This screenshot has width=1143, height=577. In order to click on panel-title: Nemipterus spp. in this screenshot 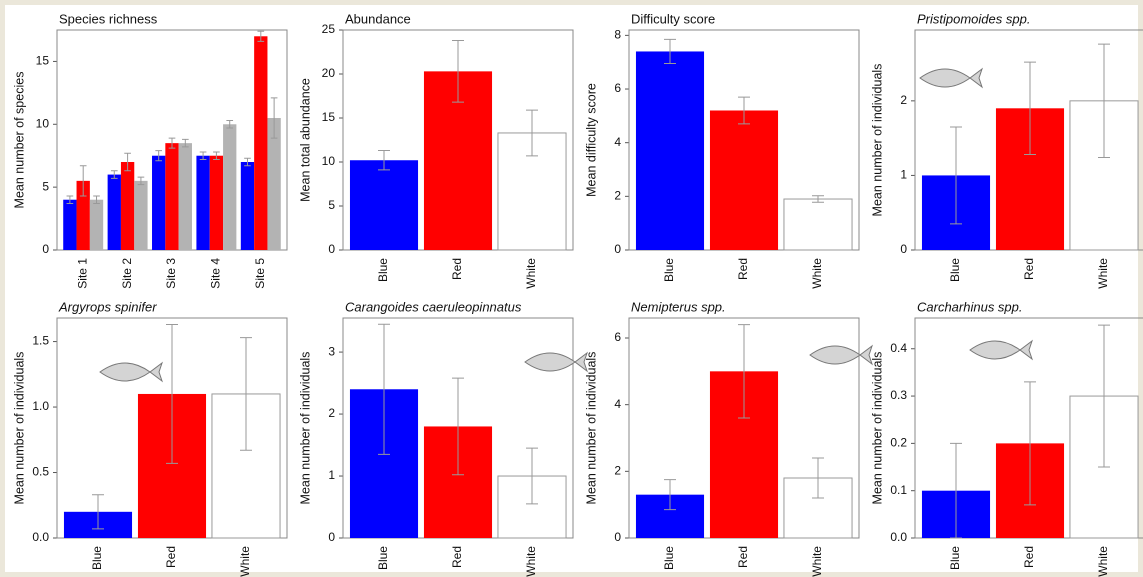, I will do `click(678, 306)`.